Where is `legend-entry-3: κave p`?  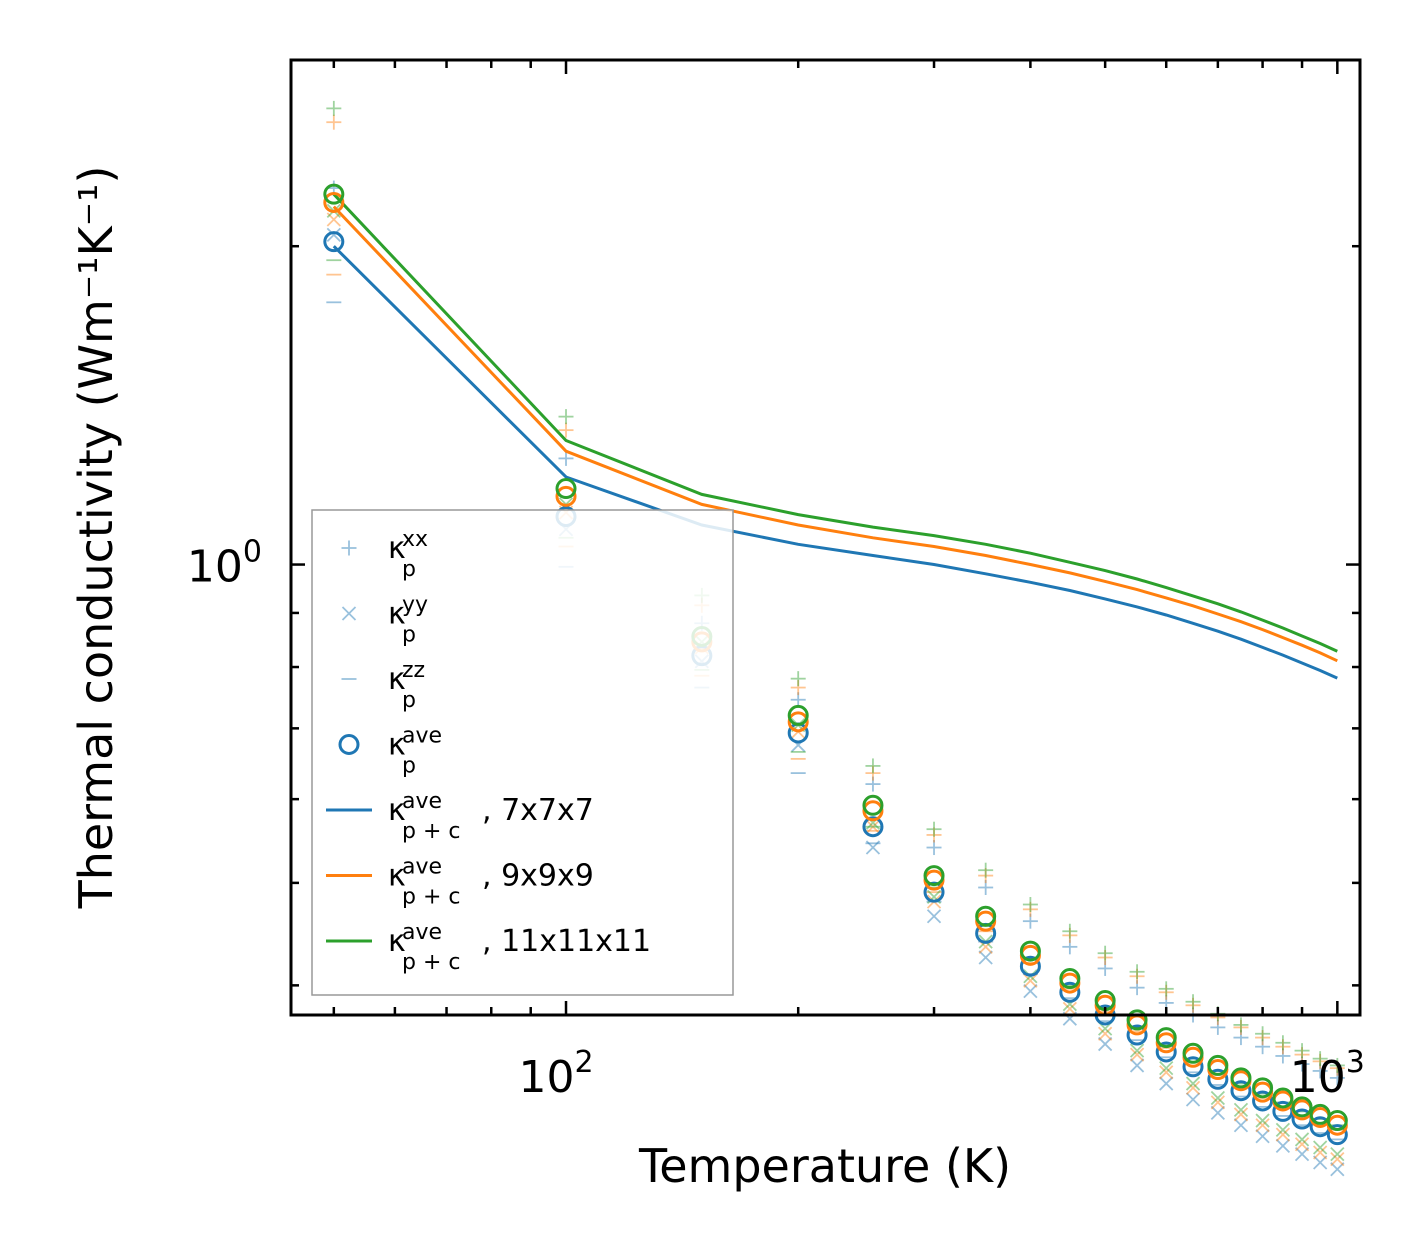
legend-entry-3: κave p is located at coordinates (390, 751).